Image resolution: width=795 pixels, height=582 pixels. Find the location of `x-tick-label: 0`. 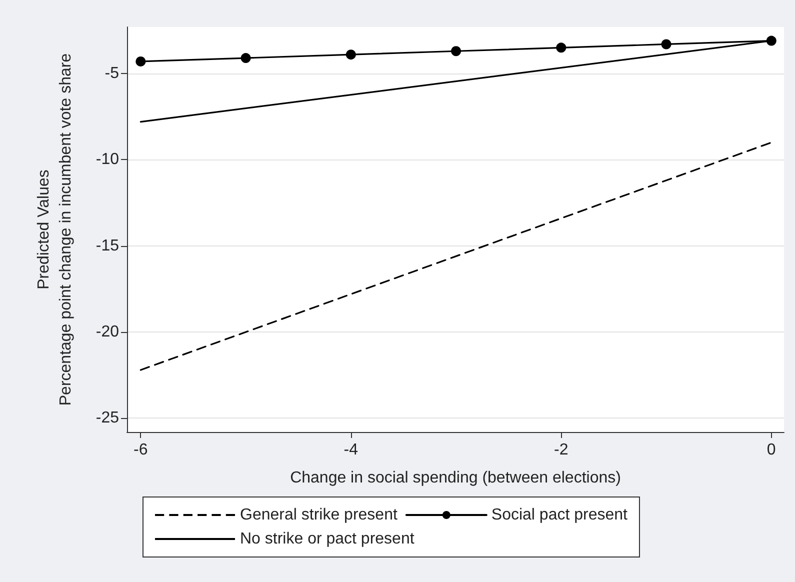

x-tick-label: 0 is located at coordinates (771, 450).